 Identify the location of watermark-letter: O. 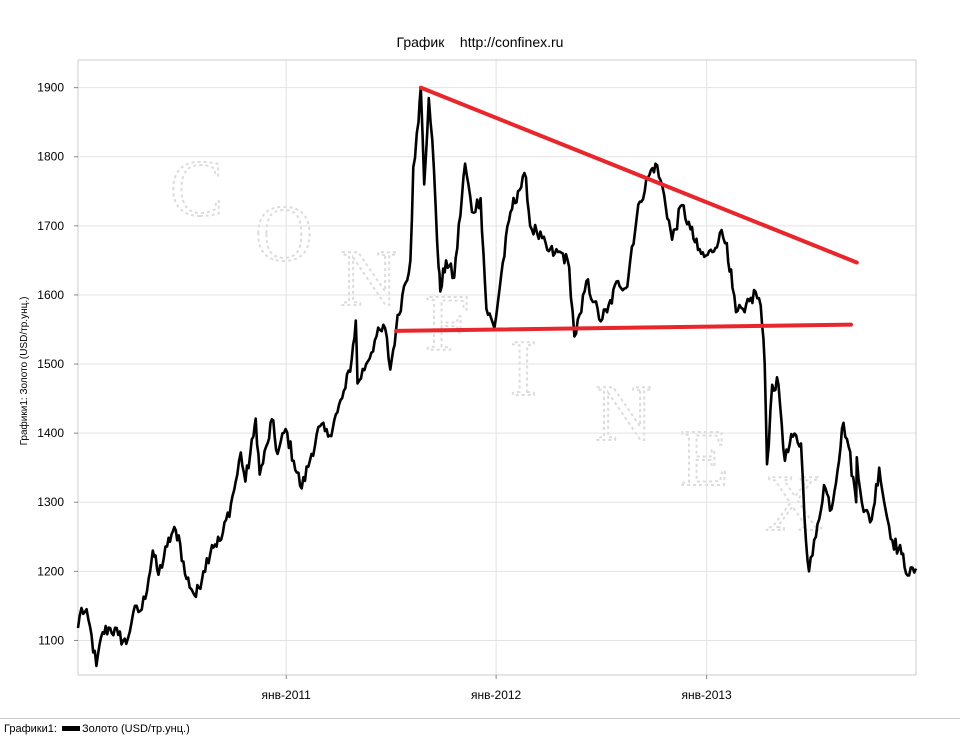
(284, 234).